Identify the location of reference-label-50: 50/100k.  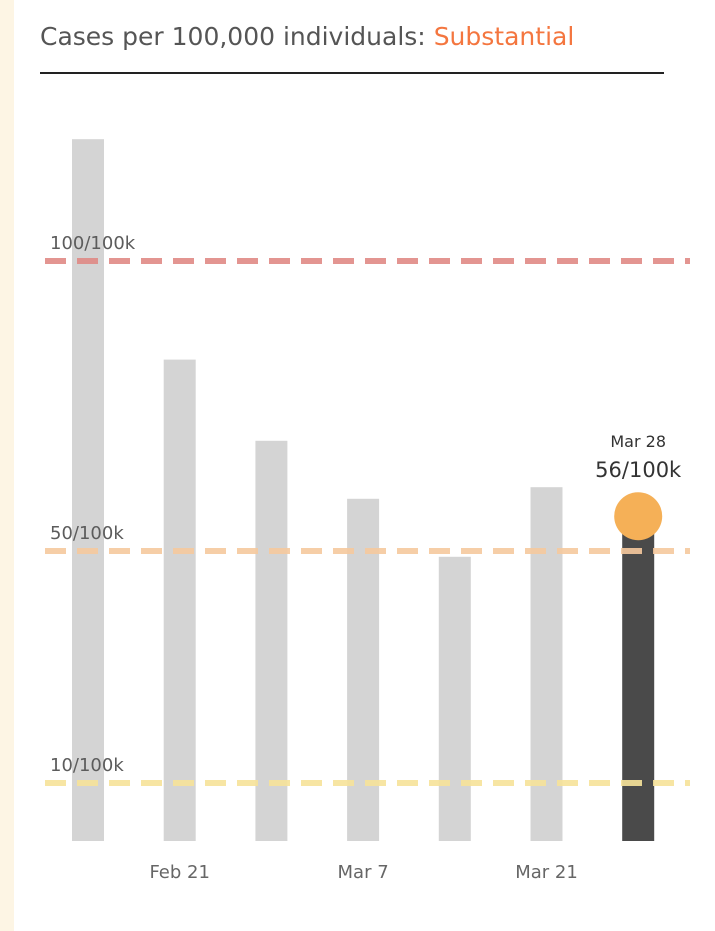
(87, 533).